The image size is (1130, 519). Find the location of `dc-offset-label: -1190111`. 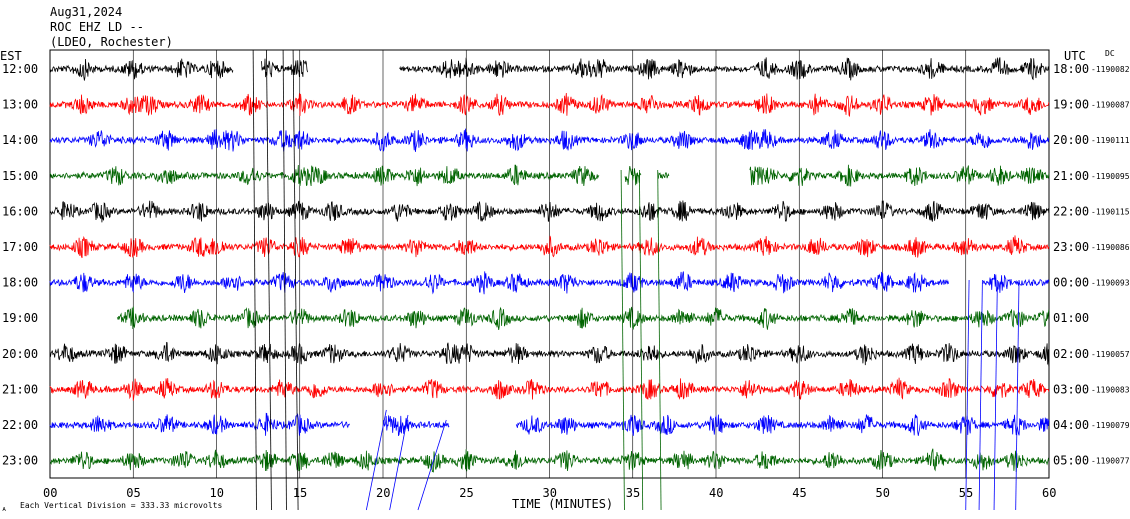

dc-offset-label: -1190111 is located at coordinates (1110, 140).